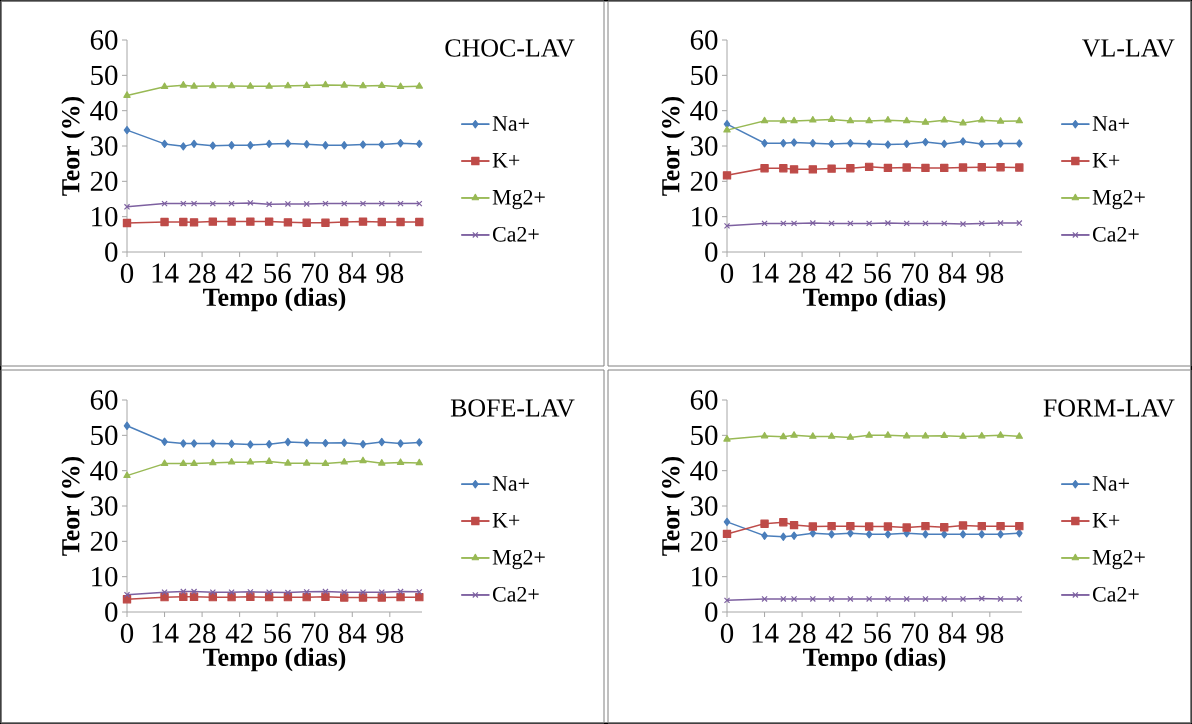  Describe the element at coordinates (111, 612) in the screenshot. I see `y-tick-label: 0` at that location.